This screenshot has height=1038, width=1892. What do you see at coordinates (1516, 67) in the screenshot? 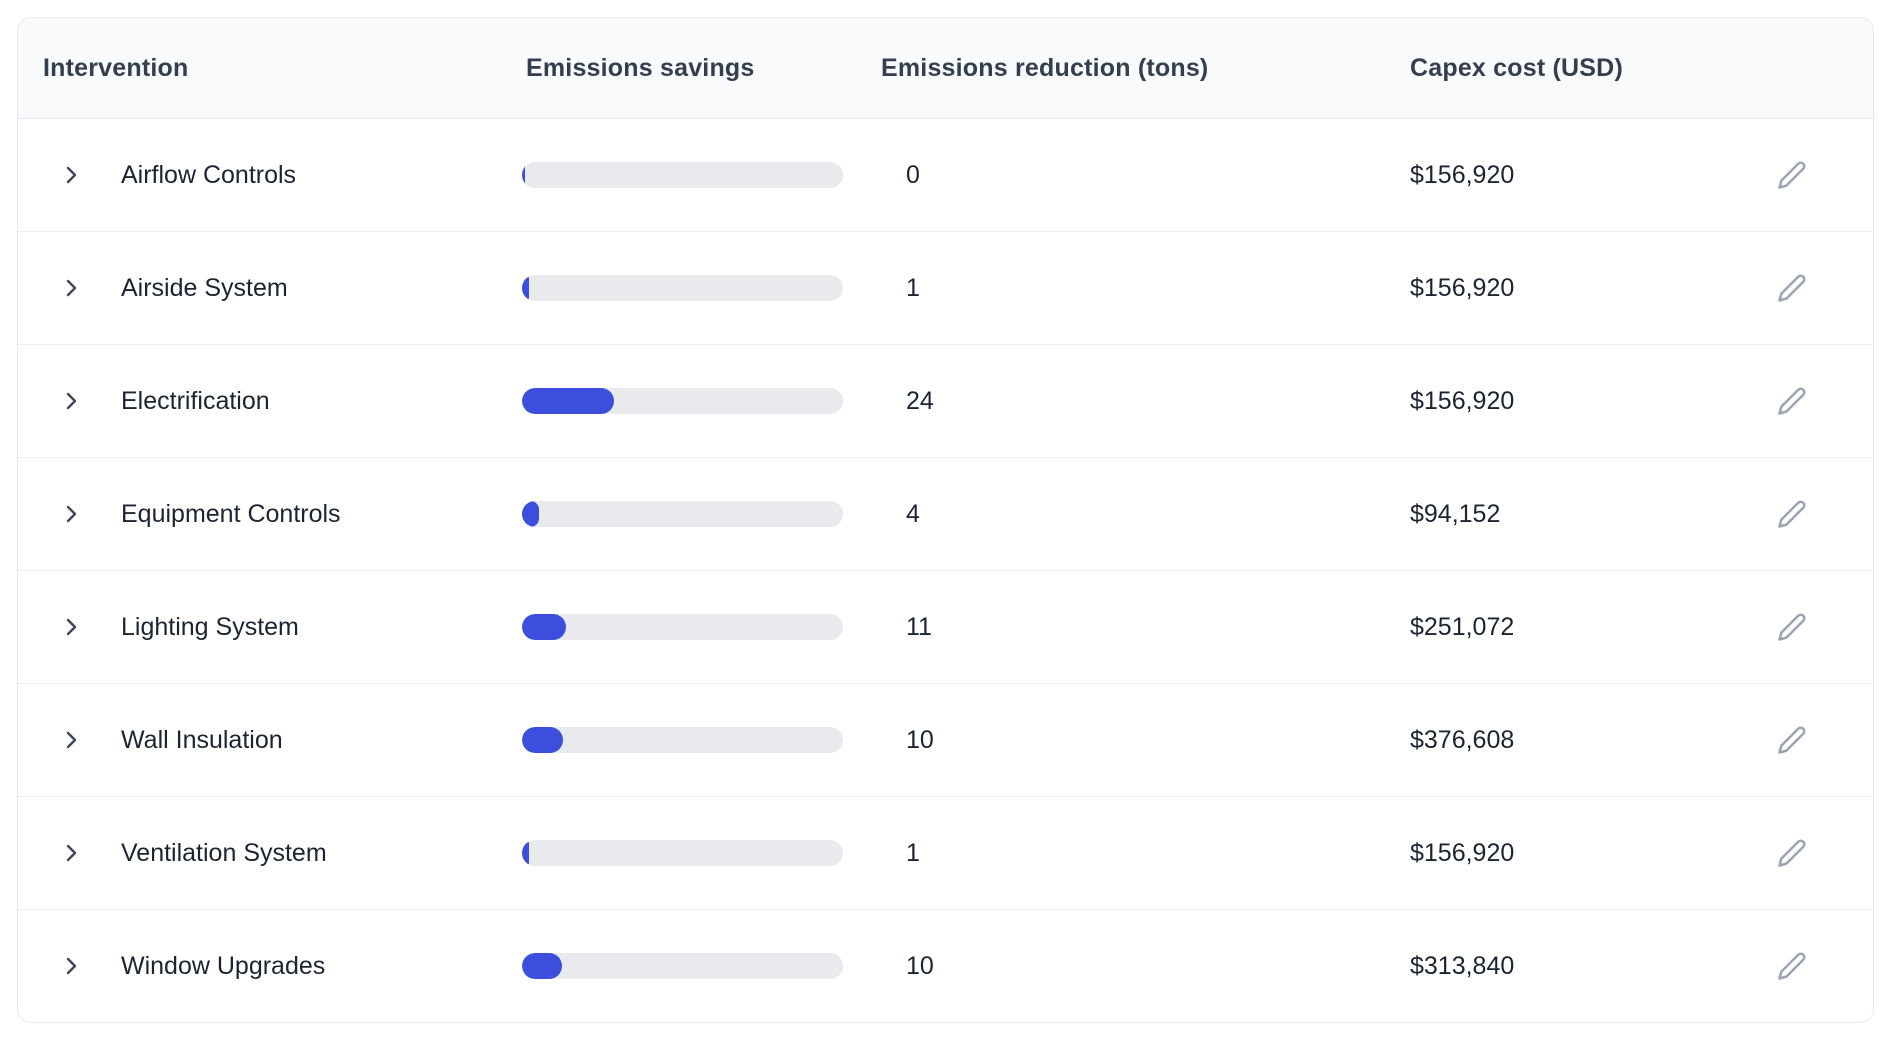
I see `column-header-capex-cost: Capex cost (USD)` at bounding box center [1516, 67].